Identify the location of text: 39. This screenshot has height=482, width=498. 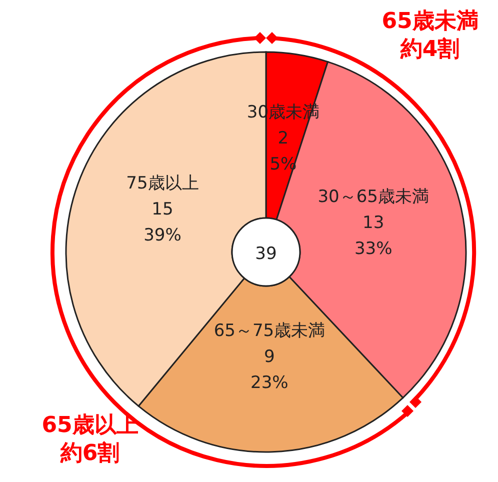
(266, 254).